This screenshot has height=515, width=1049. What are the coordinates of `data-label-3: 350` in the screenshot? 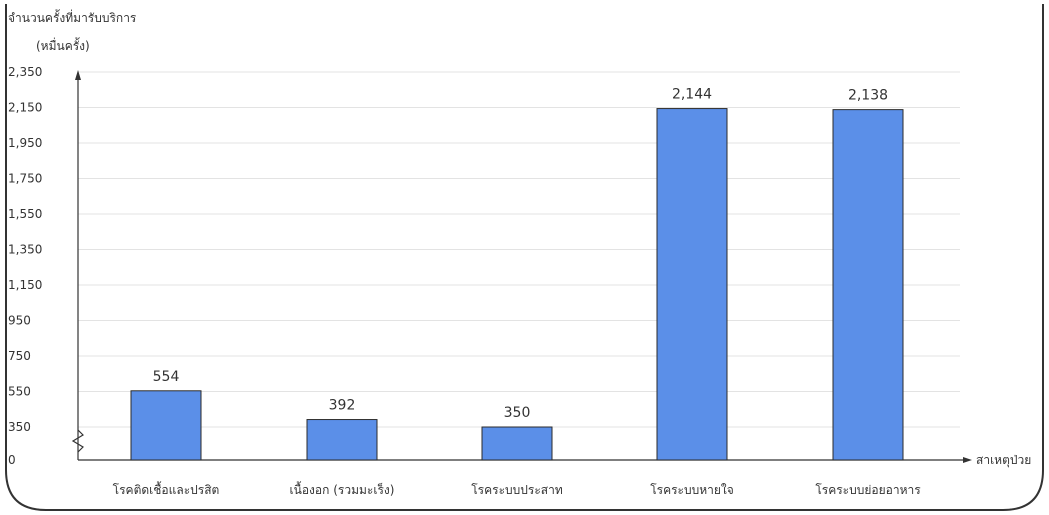 It's located at (517, 413).